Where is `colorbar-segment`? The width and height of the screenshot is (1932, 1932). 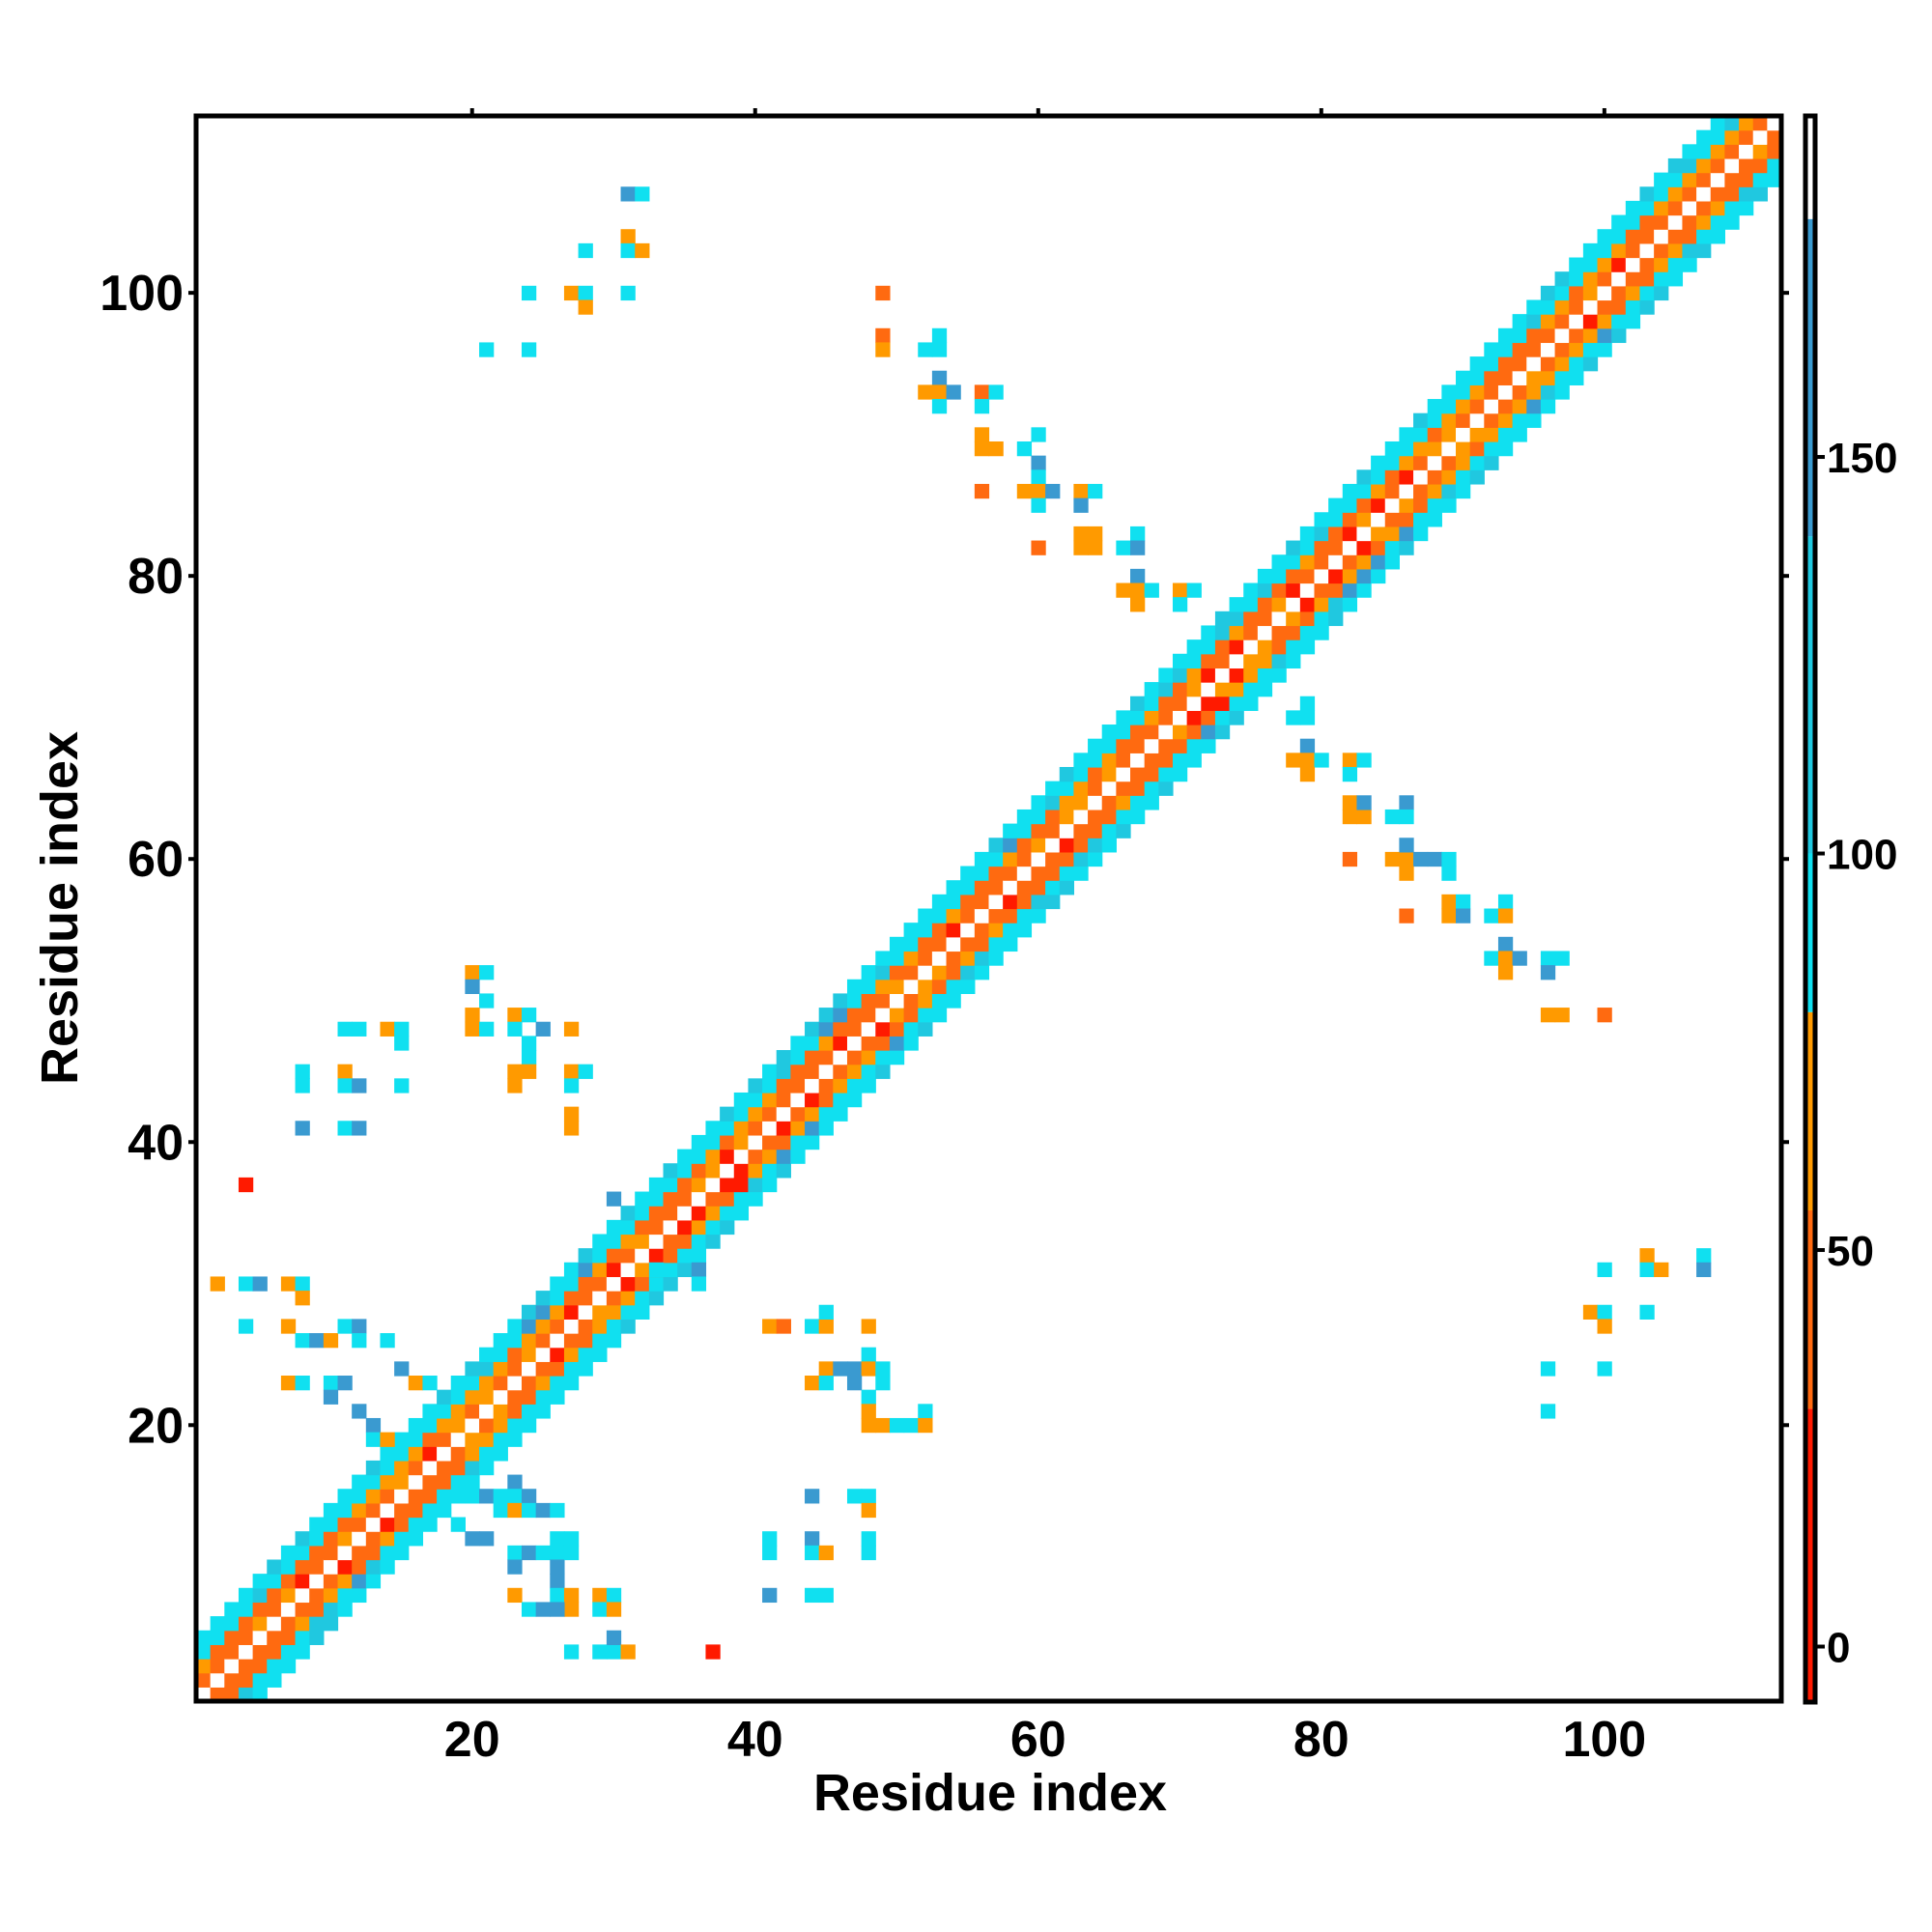
colorbar-segment is located at coordinates (1810, 932).